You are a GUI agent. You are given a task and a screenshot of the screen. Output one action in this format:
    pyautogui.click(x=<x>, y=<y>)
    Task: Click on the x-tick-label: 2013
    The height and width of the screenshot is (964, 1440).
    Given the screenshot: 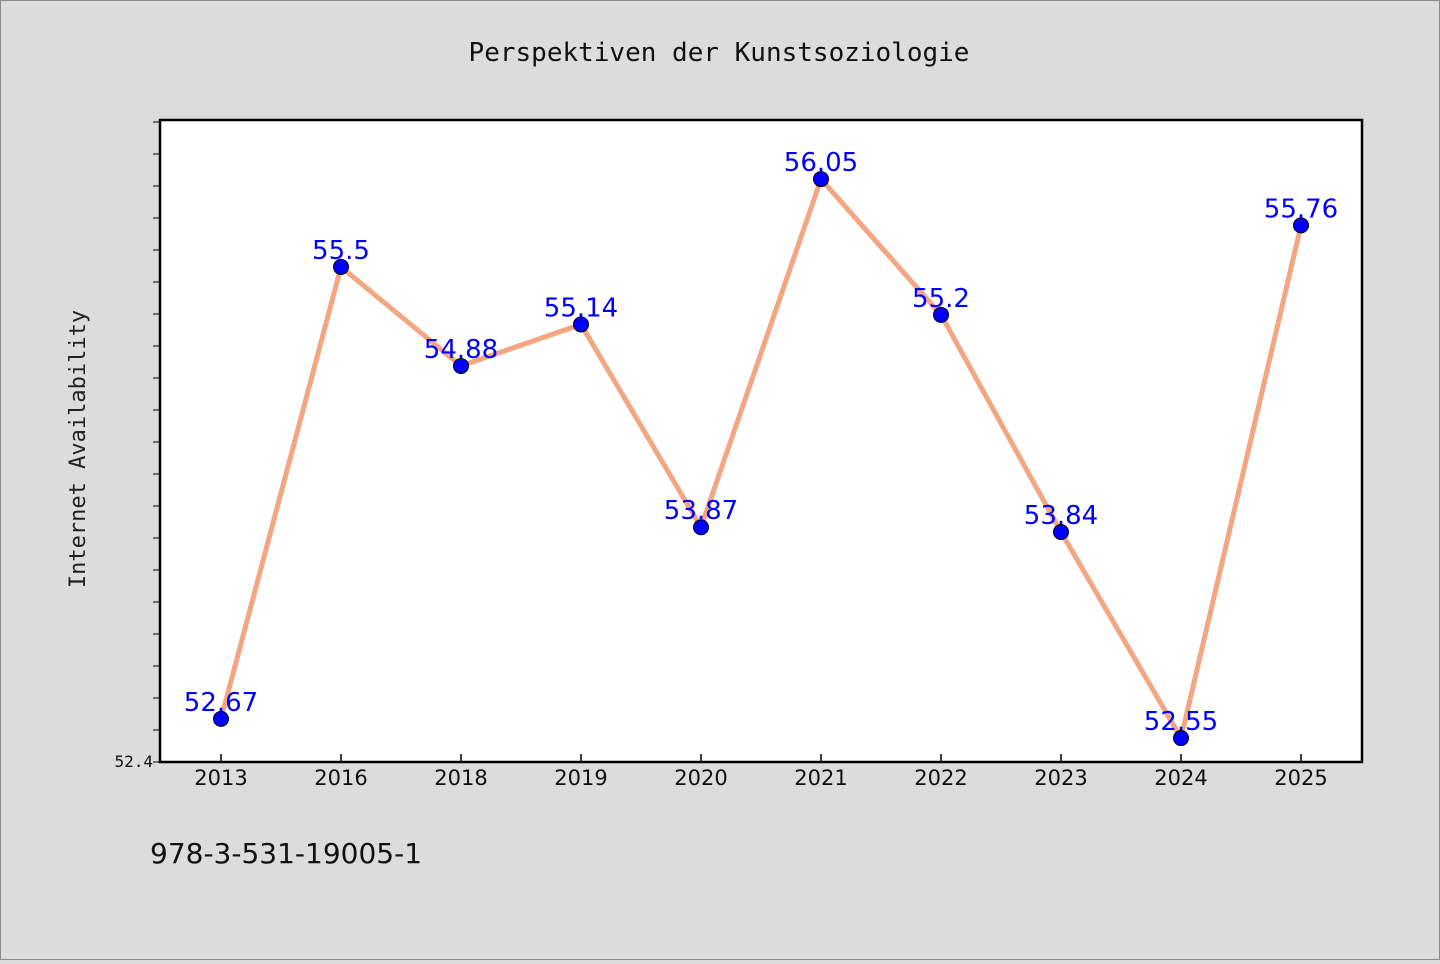 What is the action you would take?
    pyautogui.click(x=220, y=778)
    